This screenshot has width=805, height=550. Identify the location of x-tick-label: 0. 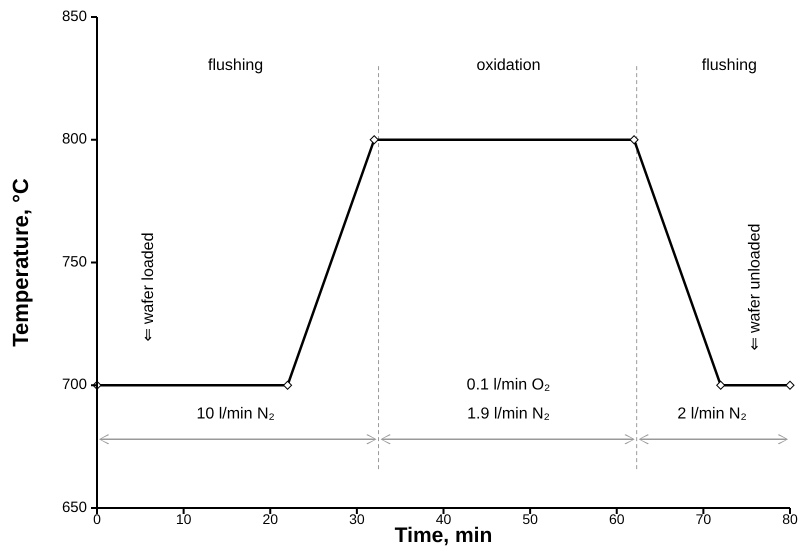
(97, 519).